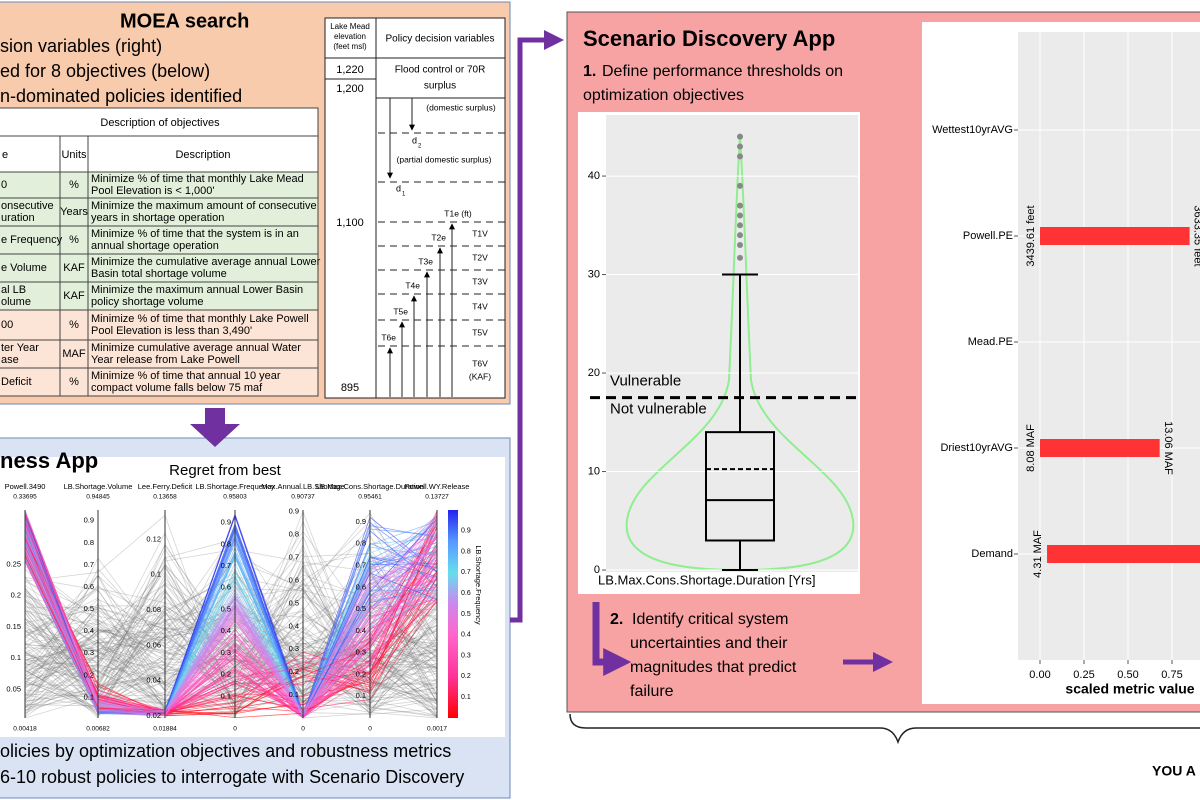 This screenshot has width=1200, height=800. I want to click on axis-name: Max.Annual.LB.Shortage, so click(302, 486).